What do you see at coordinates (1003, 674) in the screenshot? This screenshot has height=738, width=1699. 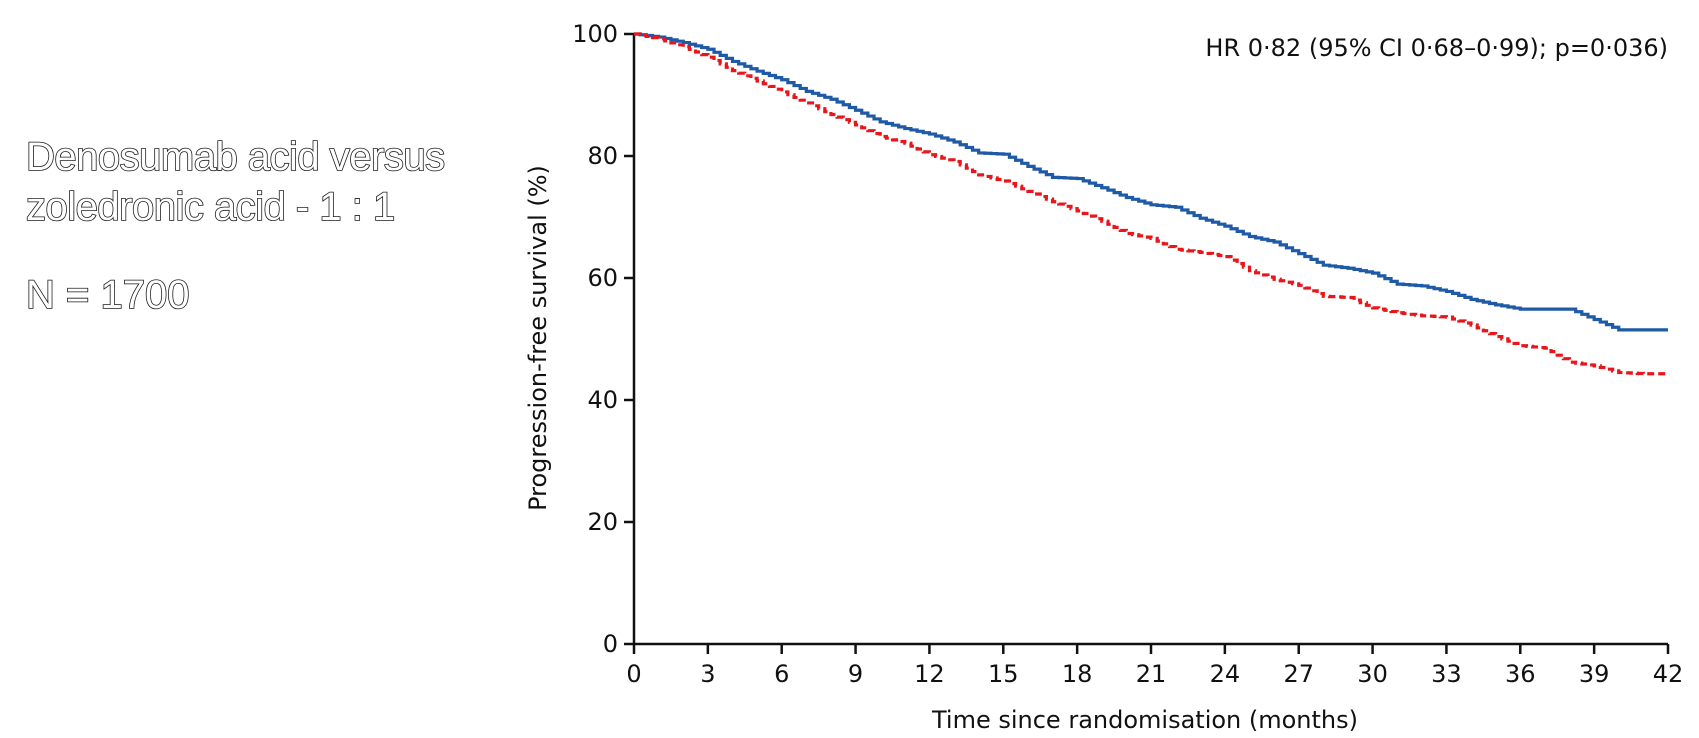 I see `x-tick-label: 15` at bounding box center [1003, 674].